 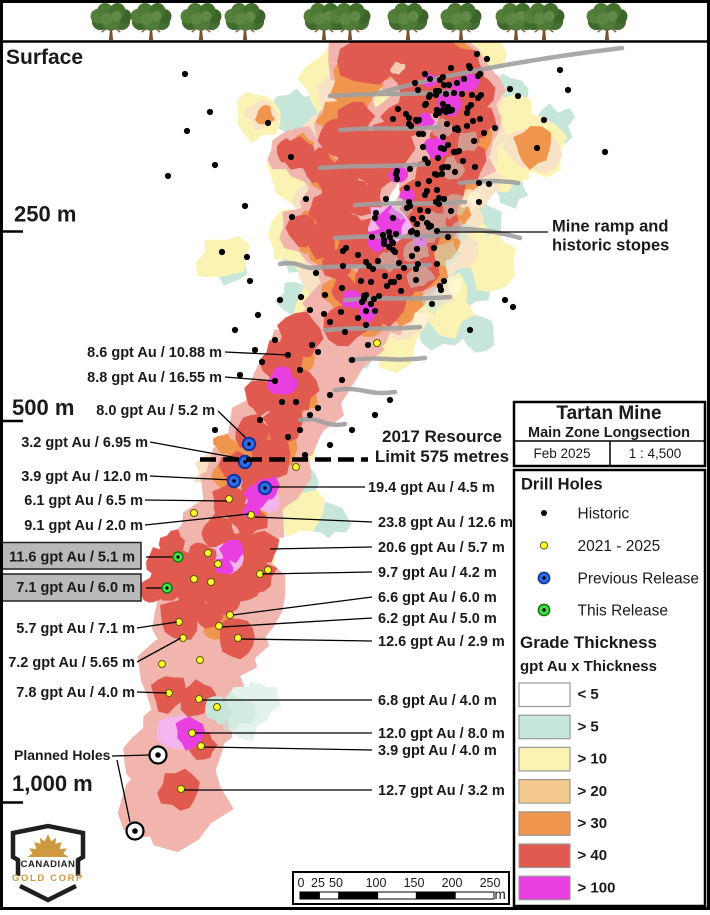 What do you see at coordinates (597, 887) in the screenshot?
I see `svg-text: > 100` at bounding box center [597, 887].